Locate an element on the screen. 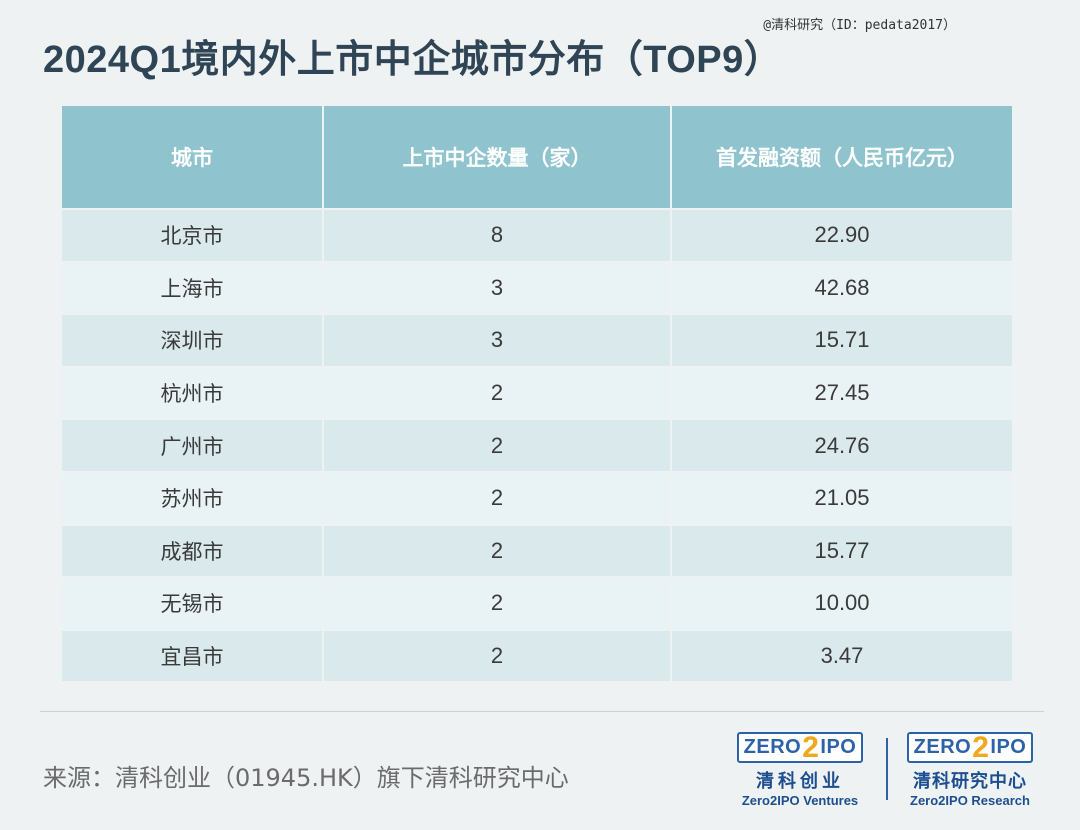 The image size is (1080, 830). cell-city: 苏州市 is located at coordinates (193, 497).